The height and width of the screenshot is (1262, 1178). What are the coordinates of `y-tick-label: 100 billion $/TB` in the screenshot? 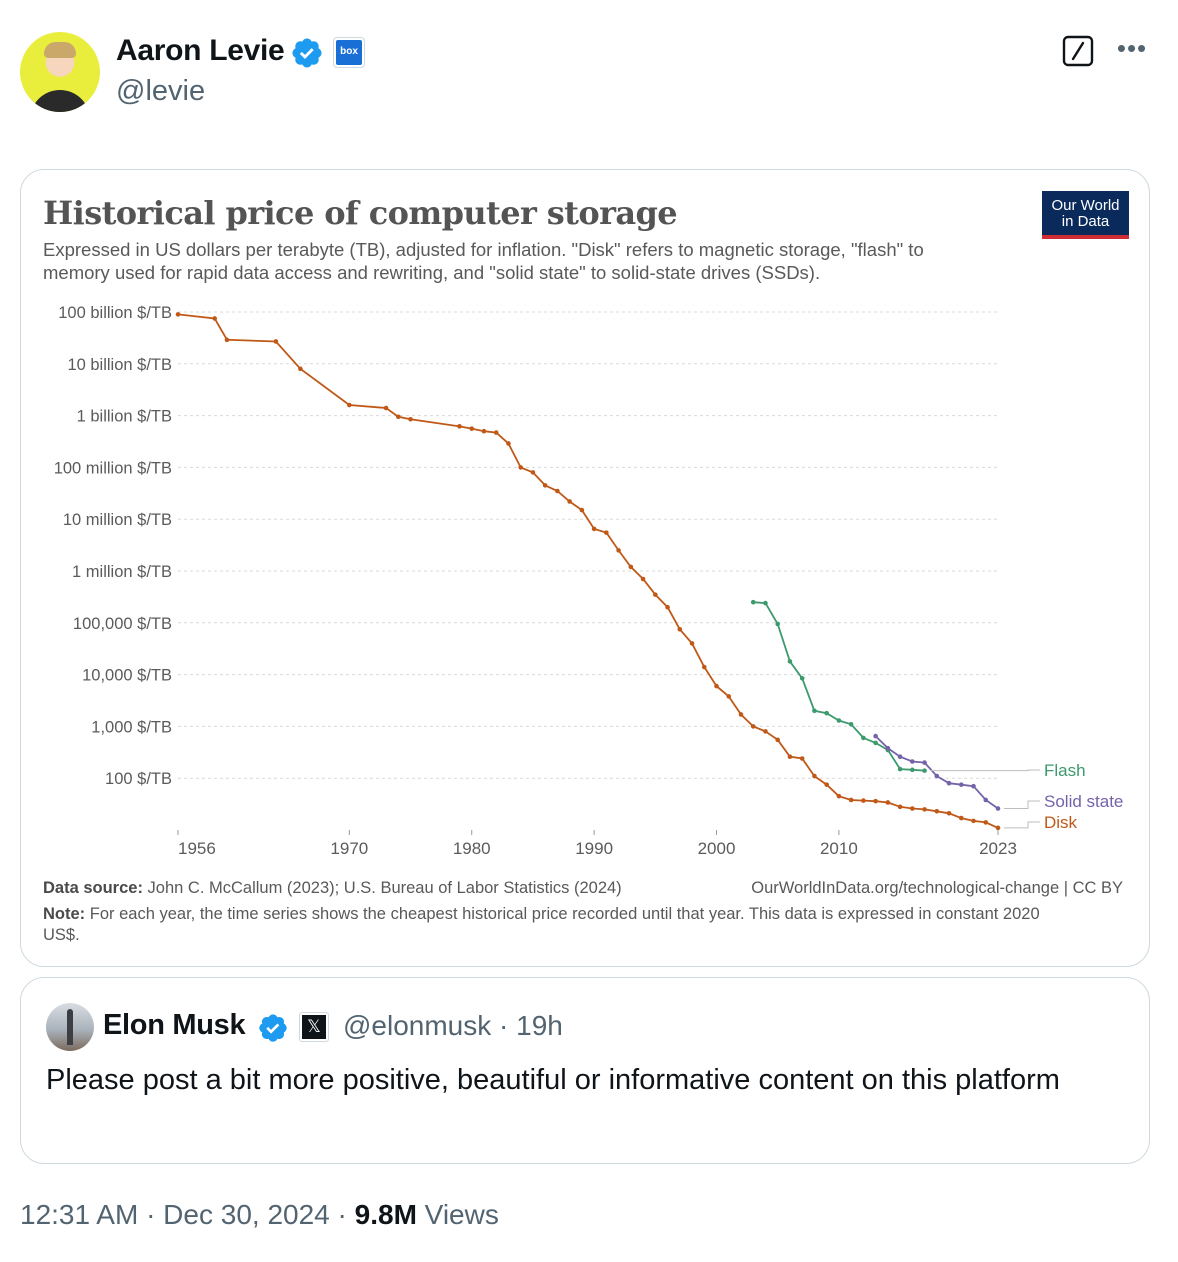 It's located at (115, 313).